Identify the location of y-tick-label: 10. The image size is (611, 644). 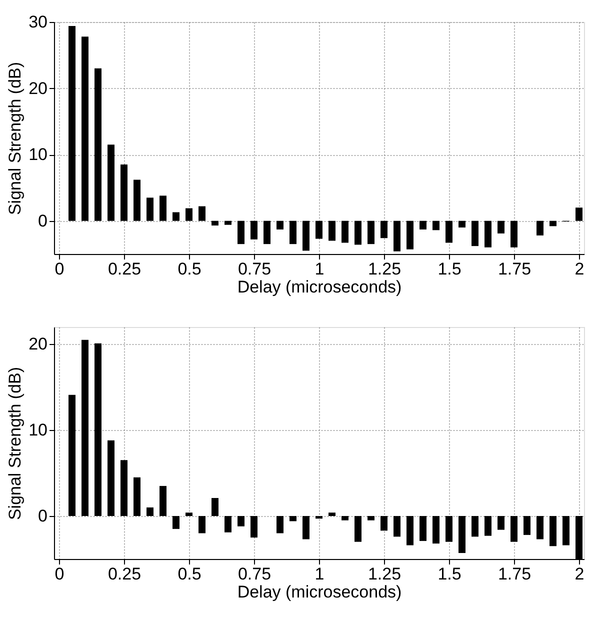
(38, 430).